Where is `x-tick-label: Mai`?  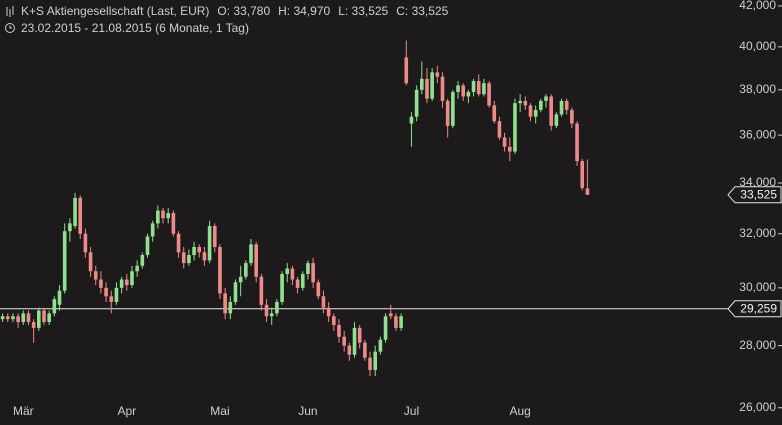 x-tick-label: Mai is located at coordinates (219, 411).